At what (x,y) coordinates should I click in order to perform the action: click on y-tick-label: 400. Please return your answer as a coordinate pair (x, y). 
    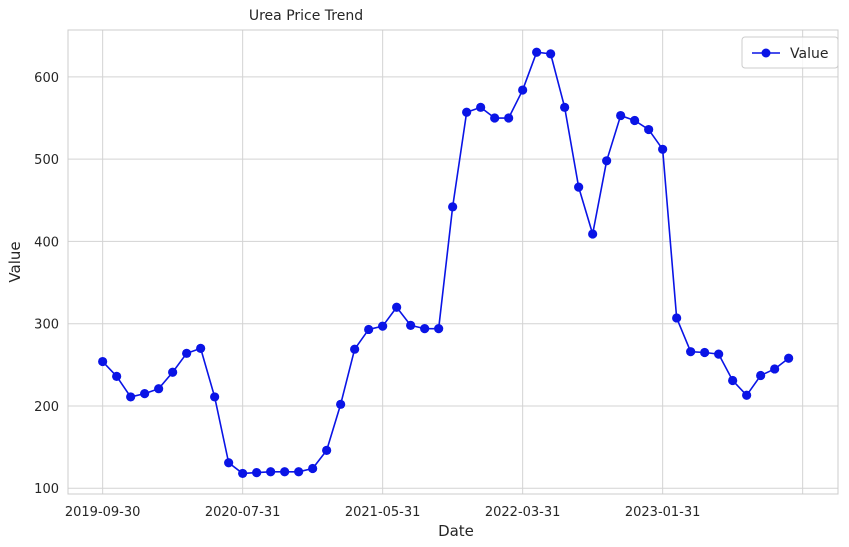
    Looking at the image, I should click on (46, 242).